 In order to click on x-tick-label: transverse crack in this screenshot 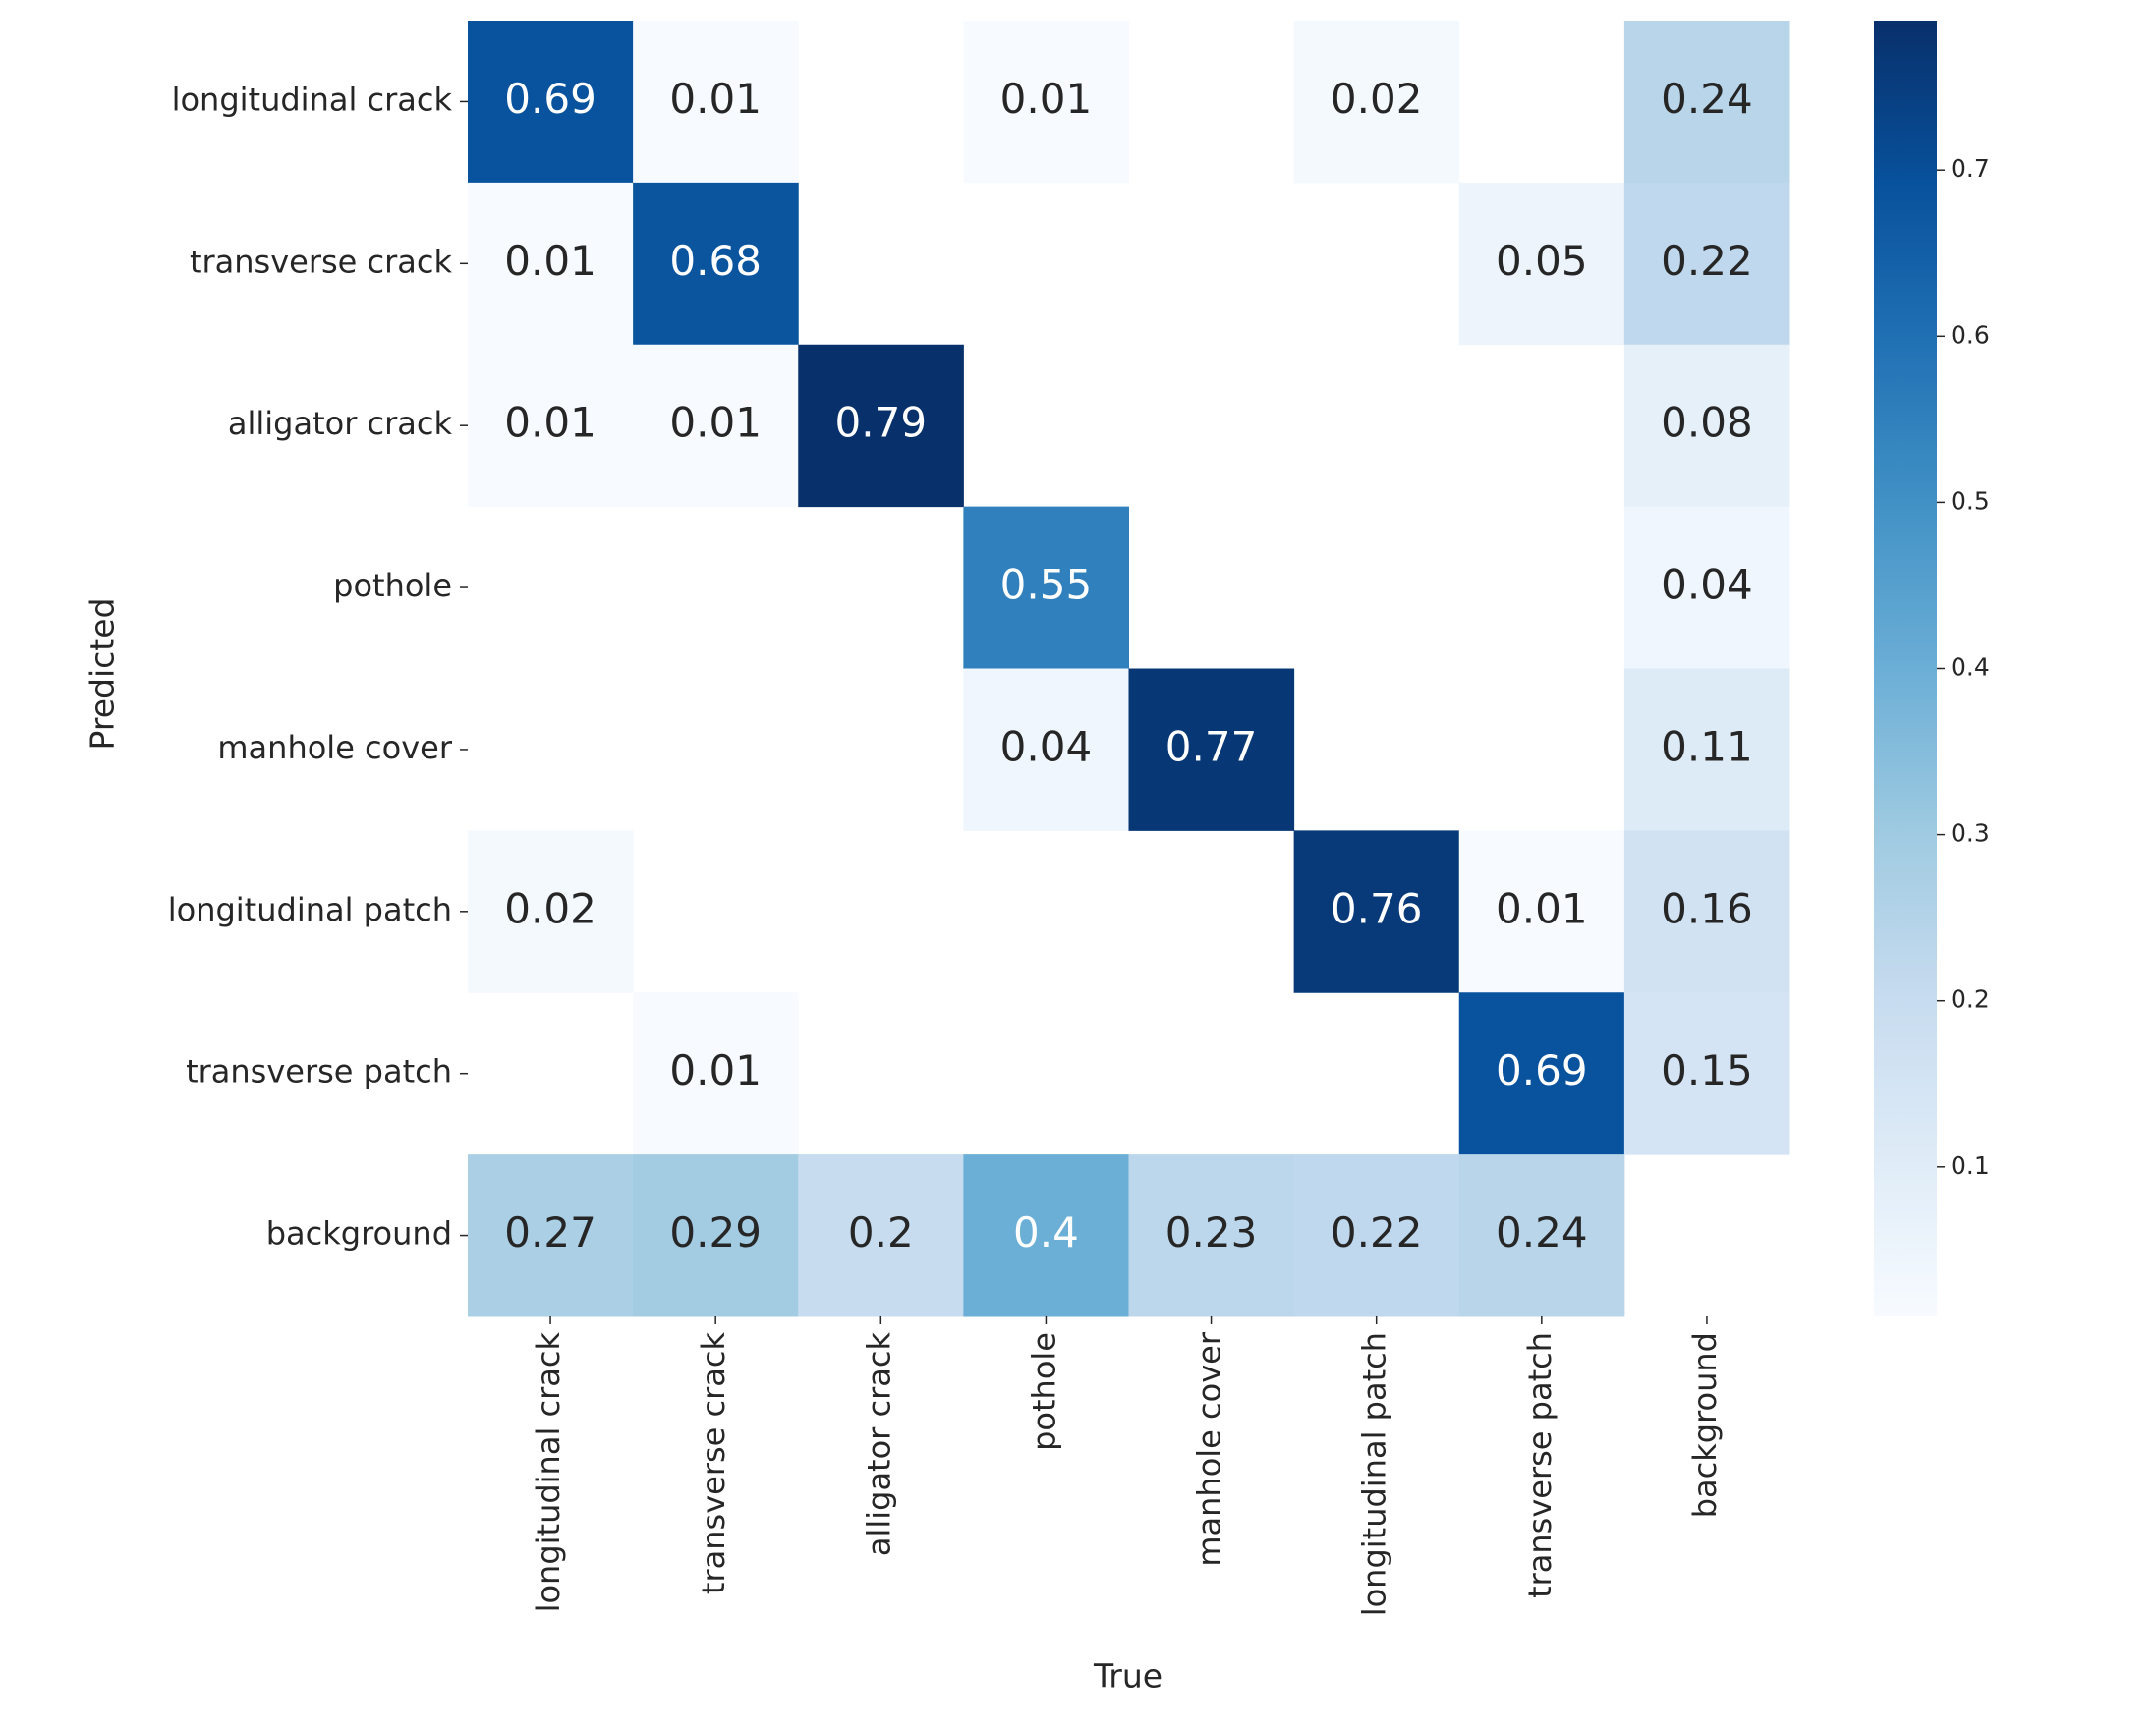, I will do `click(713, 1463)`.